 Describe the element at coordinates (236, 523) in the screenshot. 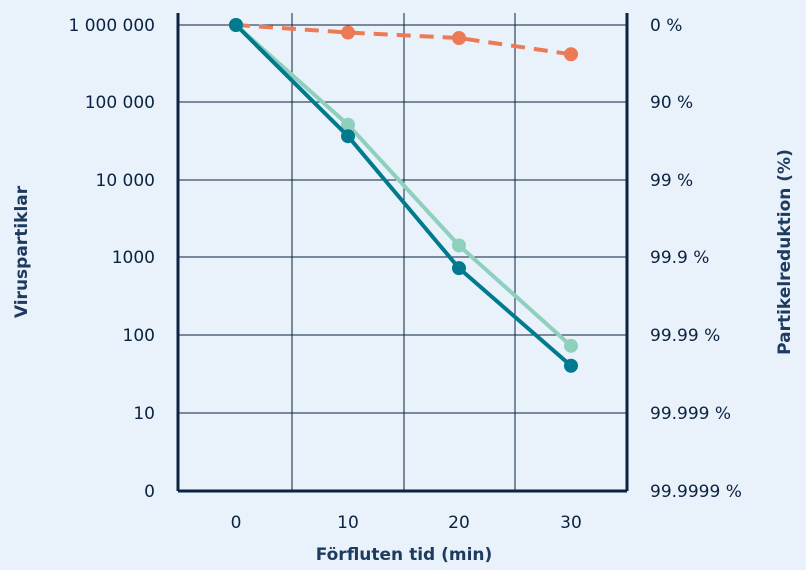

I see `x-tick-label: 0` at that location.